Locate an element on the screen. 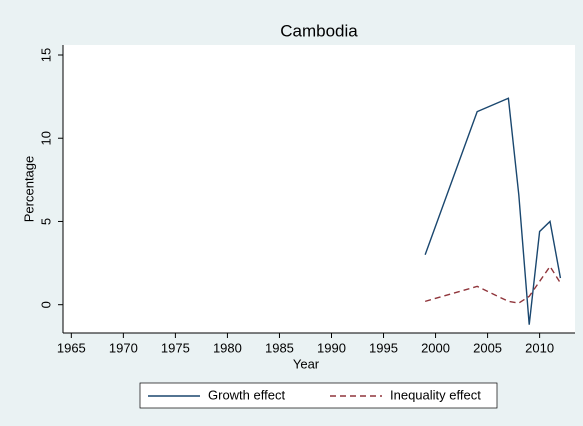 Image resolution: width=583 pixels, height=426 pixels. x-tick-label: 1990 is located at coordinates (331, 347).